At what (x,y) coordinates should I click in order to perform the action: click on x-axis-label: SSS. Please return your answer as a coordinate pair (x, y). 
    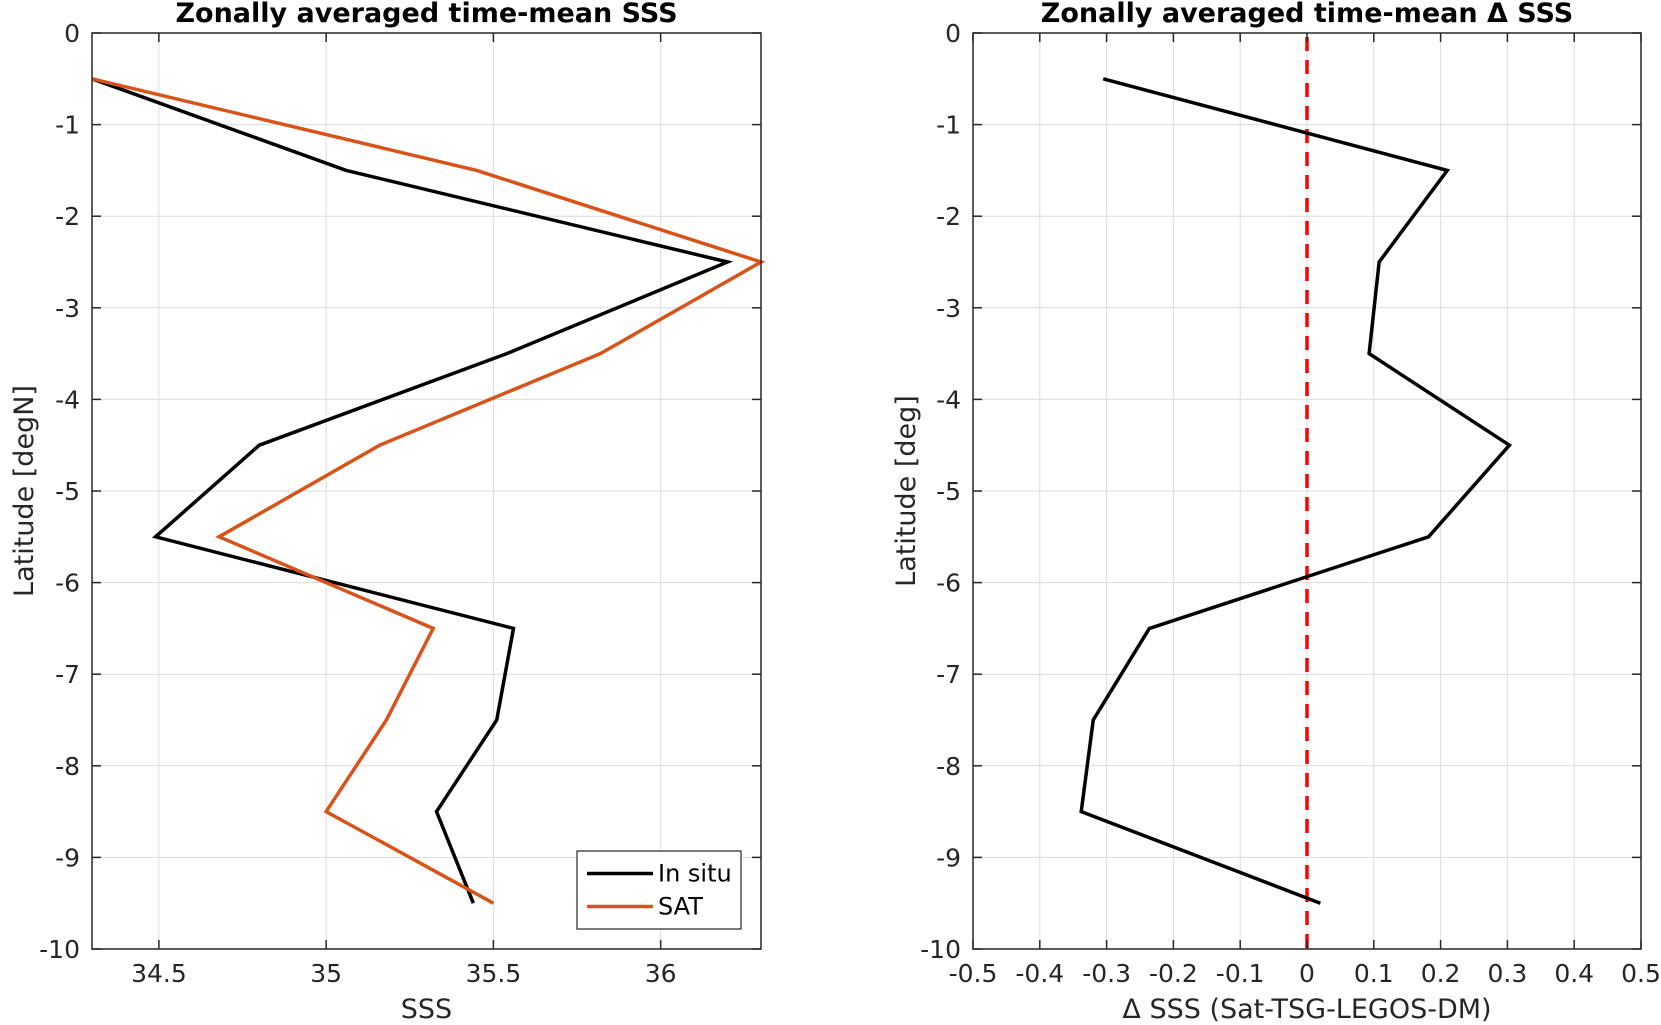
    Looking at the image, I should click on (426, 1009).